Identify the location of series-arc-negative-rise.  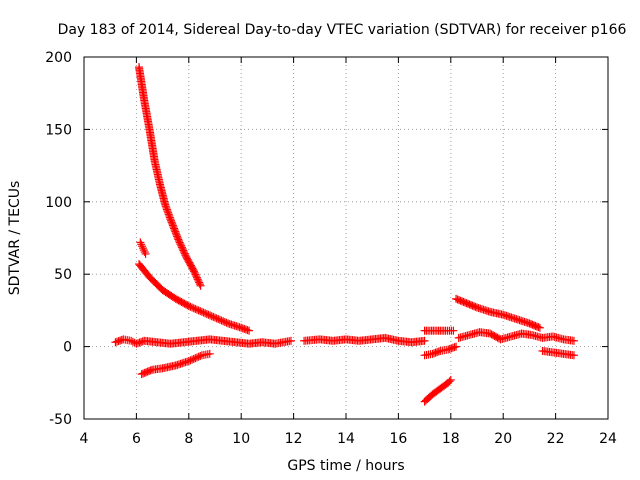
(175, 364).